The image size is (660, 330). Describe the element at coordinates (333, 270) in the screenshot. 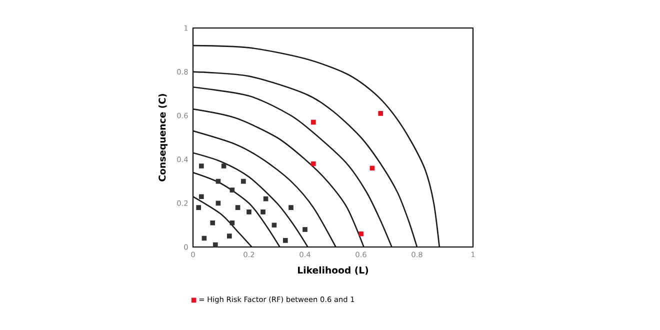

I see `x-axis-title: Likelihood (L)` at that location.